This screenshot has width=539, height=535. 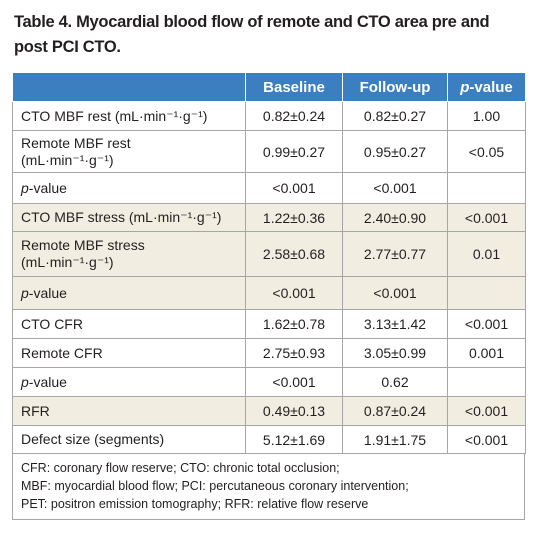 What do you see at coordinates (129, 87) in the screenshot?
I see `header-cell` at bounding box center [129, 87].